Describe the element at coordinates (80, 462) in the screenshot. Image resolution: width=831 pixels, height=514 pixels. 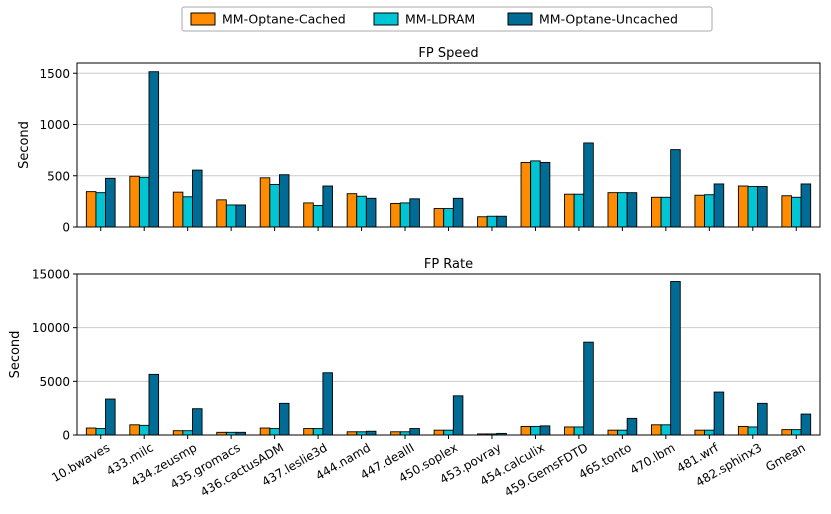
I see `x-tick-label: 10.bwaves` at that location.